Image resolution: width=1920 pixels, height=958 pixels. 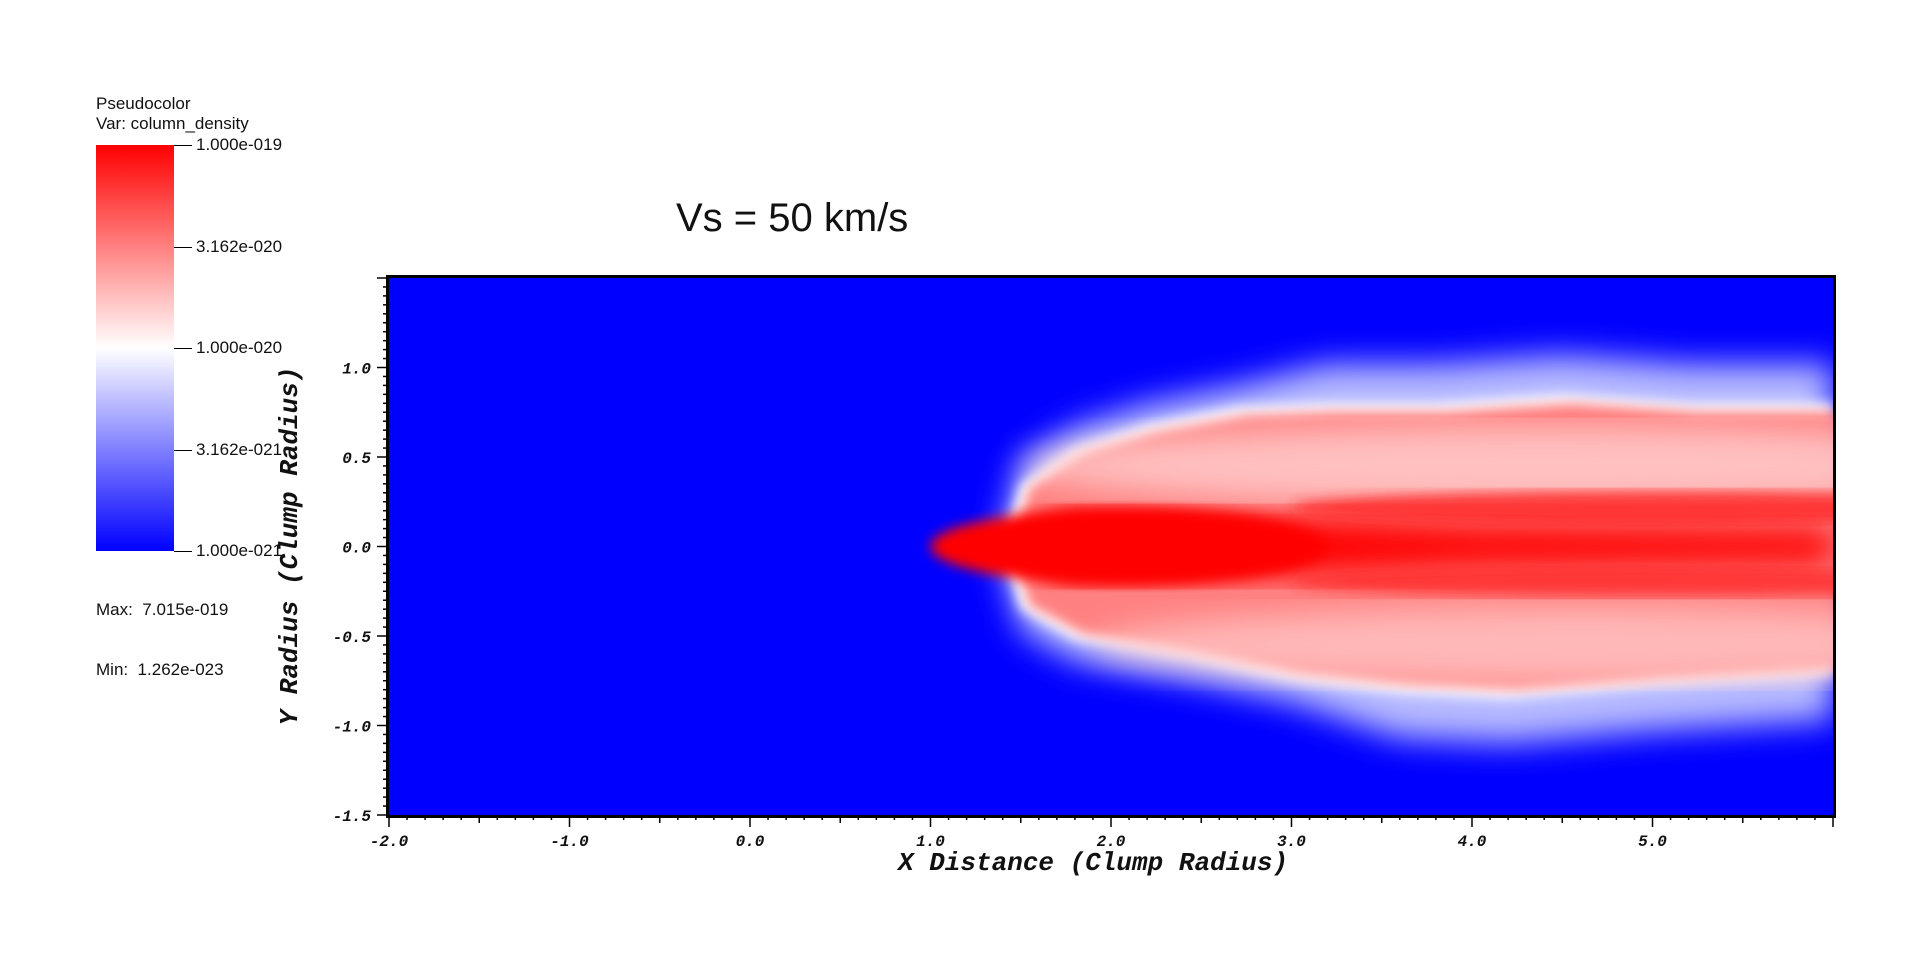 What do you see at coordinates (1562, 582) in the screenshot?
I see `filament-lower` at bounding box center [1562, 582].